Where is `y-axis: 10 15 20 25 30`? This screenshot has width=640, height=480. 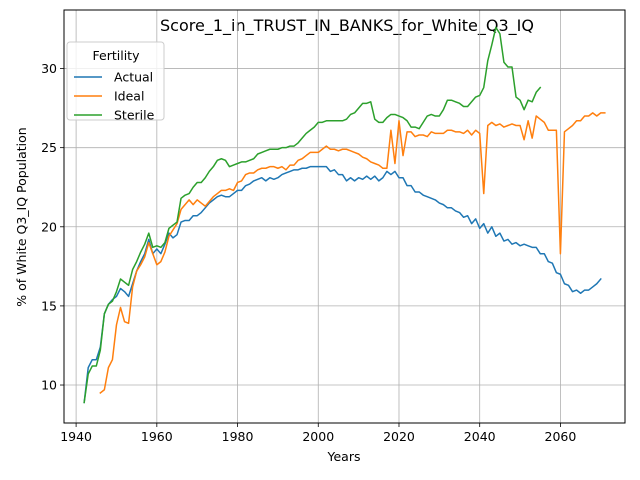
y-axis: 10 15 20 25 30 is located at coordinates (52, 227).